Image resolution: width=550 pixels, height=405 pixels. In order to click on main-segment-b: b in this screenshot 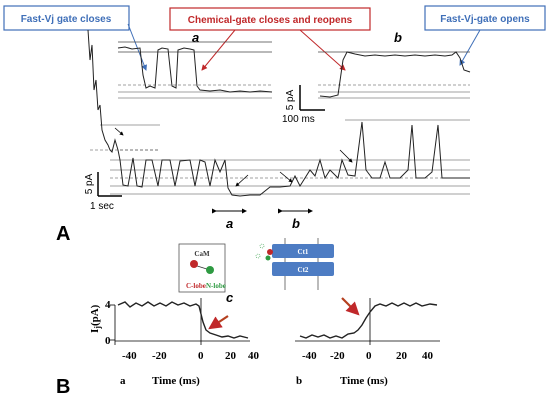, I will do `click(295, 219)`.